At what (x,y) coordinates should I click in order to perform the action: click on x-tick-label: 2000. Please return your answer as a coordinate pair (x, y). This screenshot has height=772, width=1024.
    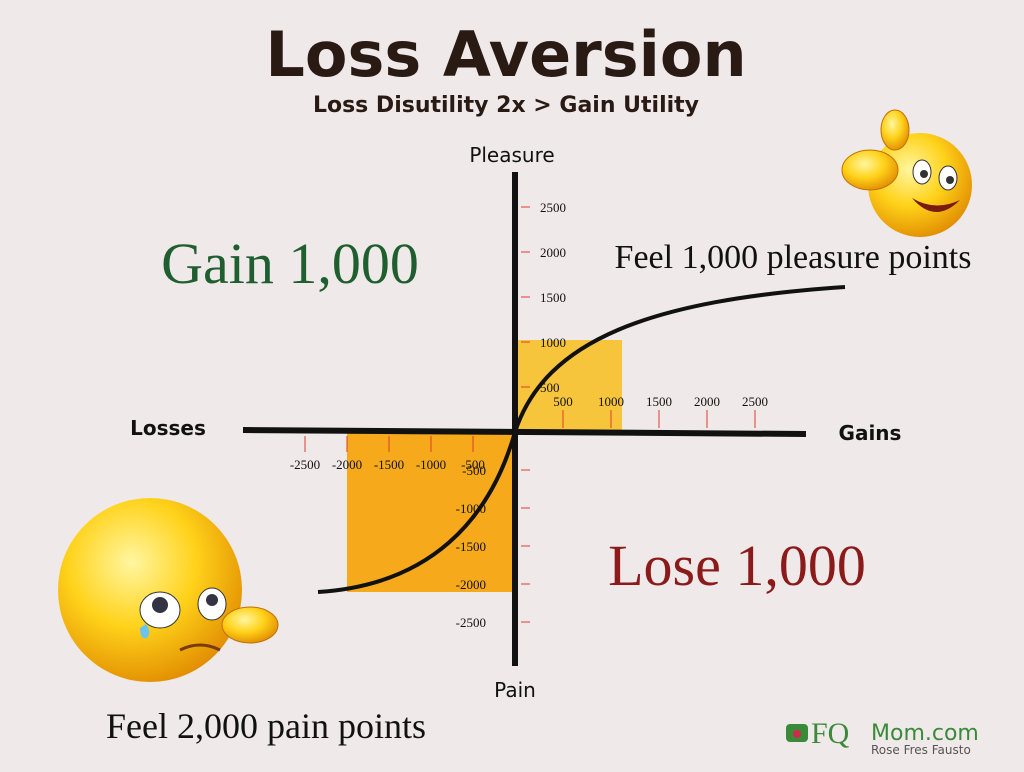
    Looking at the image, I should click on (707, 401).